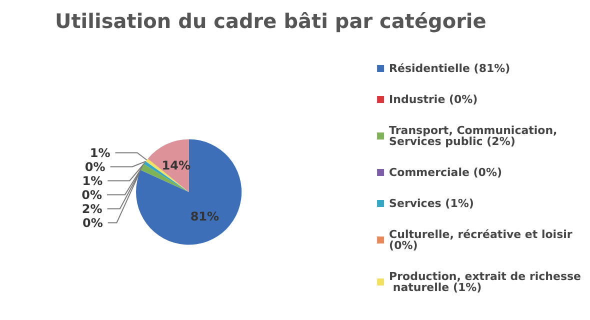 The height and width of the screenshot is (320, 590). Describe the element at coordinates (92, 209) in the screenshot. I see `data-label: 2%` at that location.